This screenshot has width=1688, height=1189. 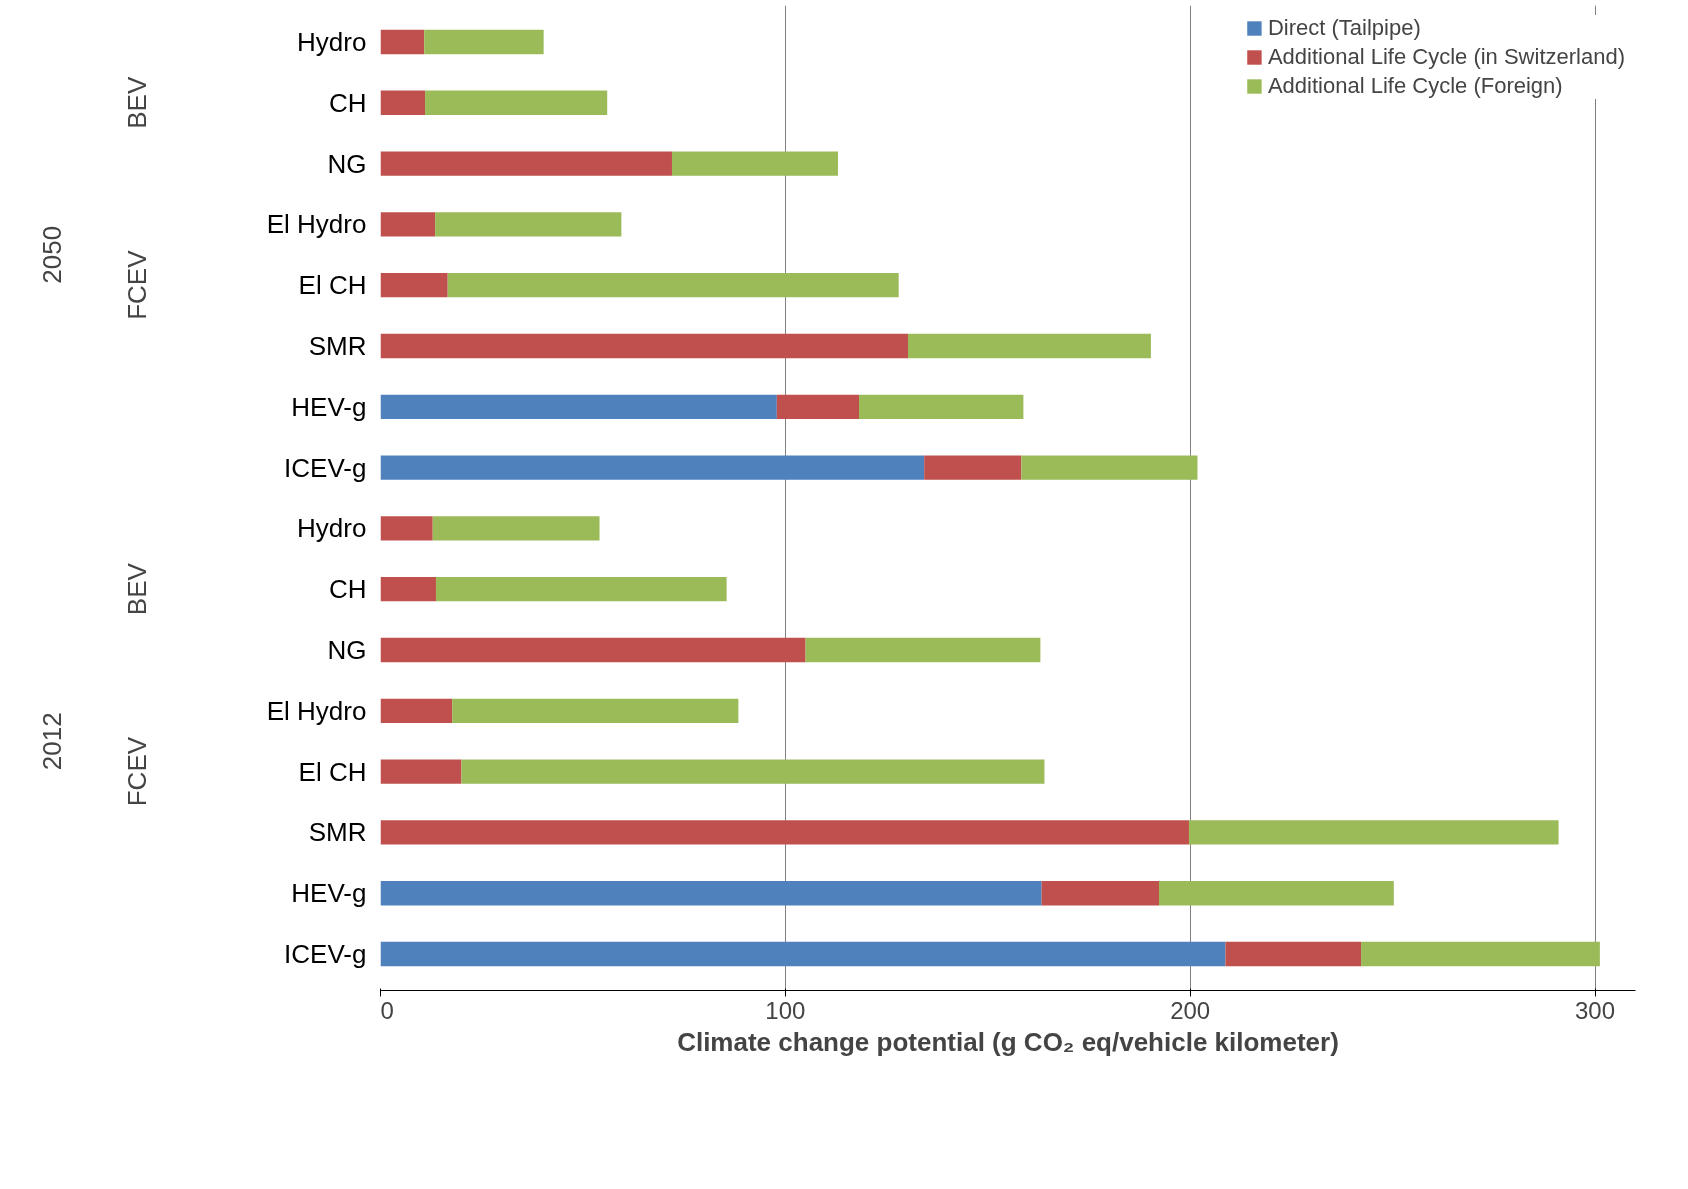 What do you see at coordinates (52, 741) in the screenshot?
I see `text: 2012` at bounding box center [52, 741].